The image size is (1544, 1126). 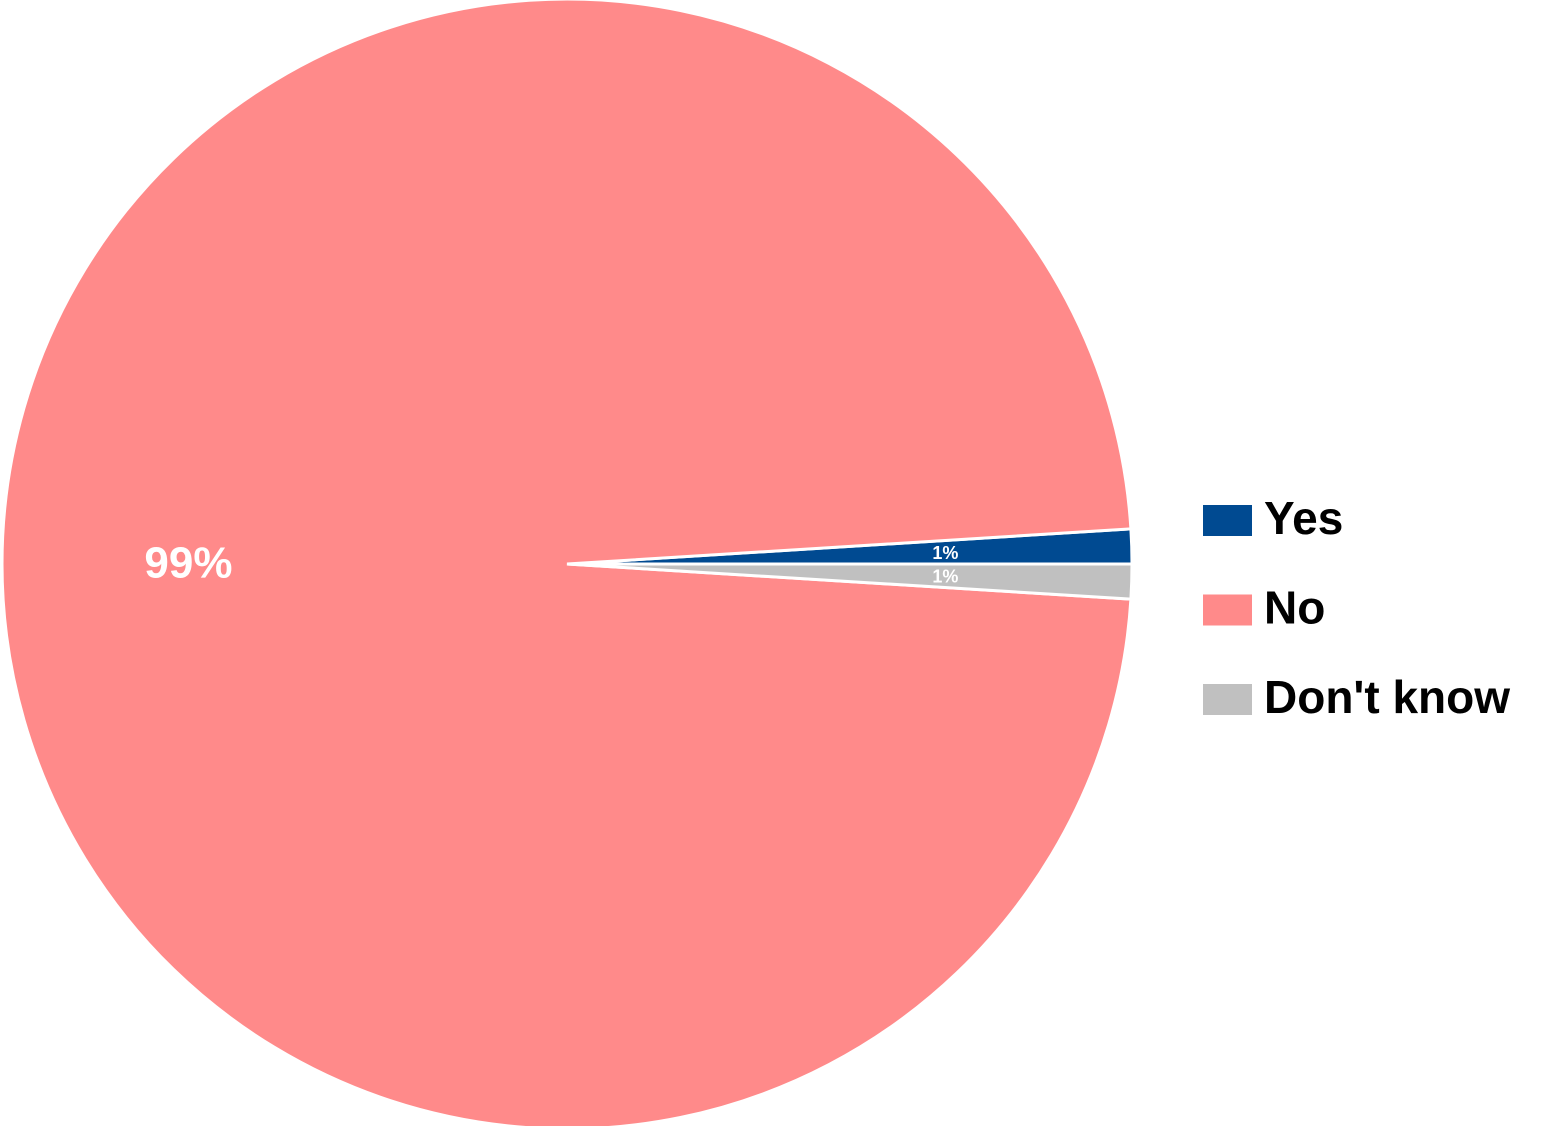 I want to click on legend-label: Yes, so click(x=1303, y=518).